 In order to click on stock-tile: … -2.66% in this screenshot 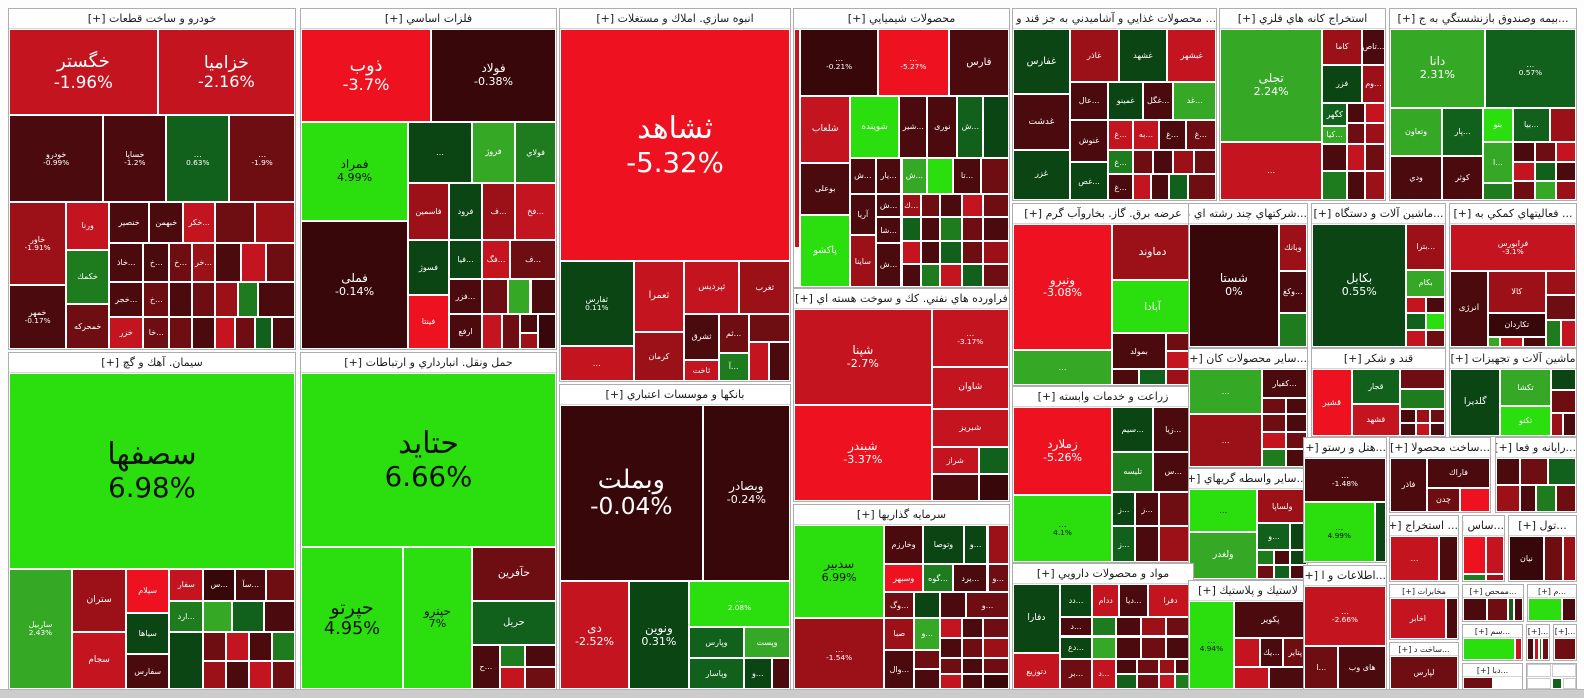, I will do `click(1345, 616)`.